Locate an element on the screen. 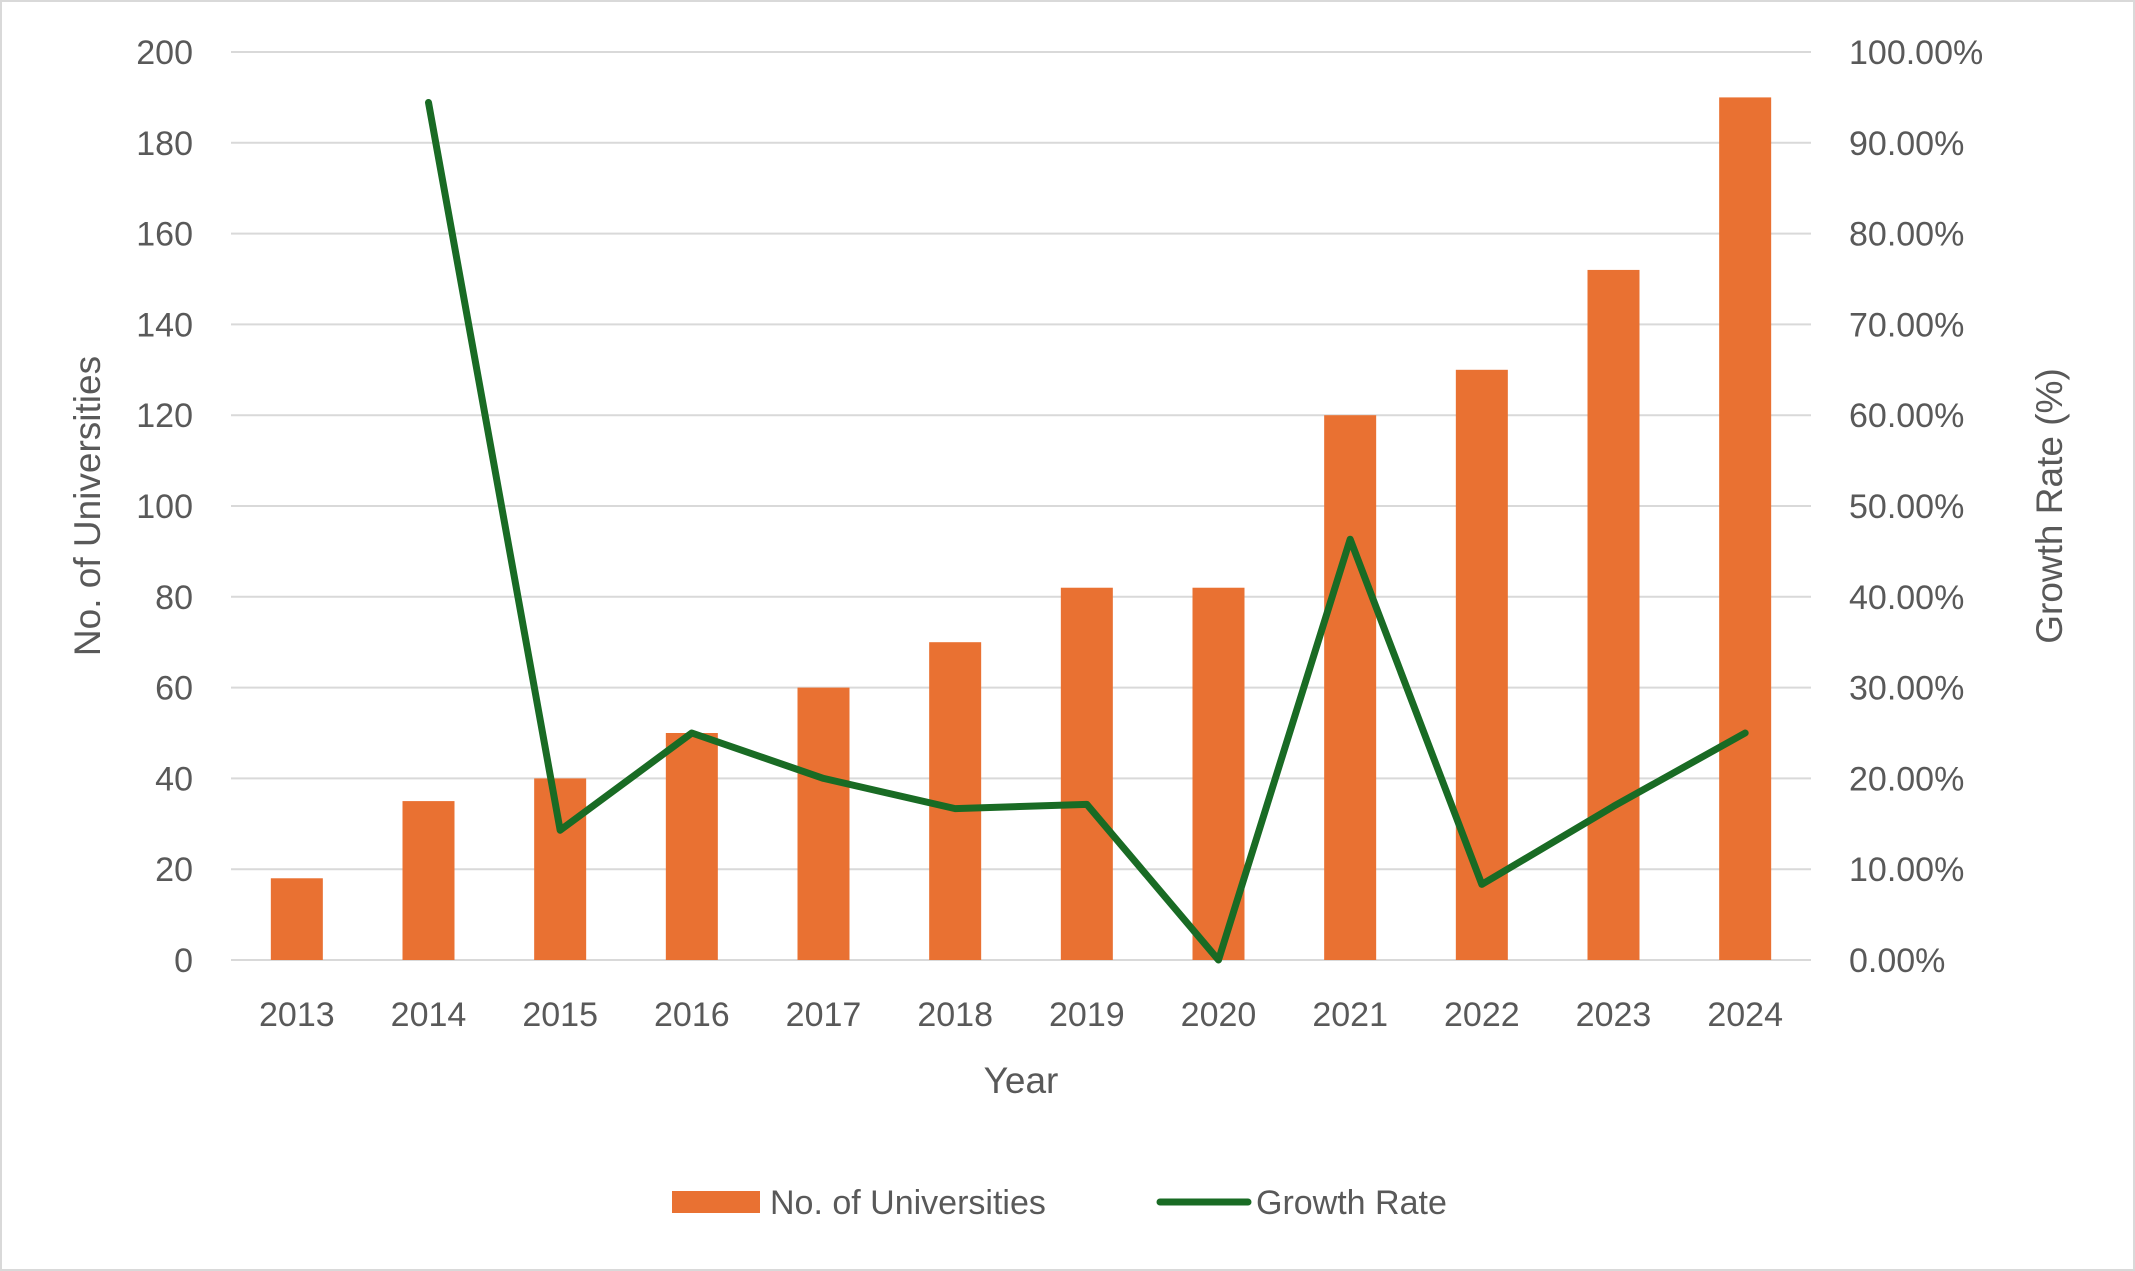 The height and width of the screenshot is (1271, 2135). y-tick-label: 180 is located at coordinates (164, 144).